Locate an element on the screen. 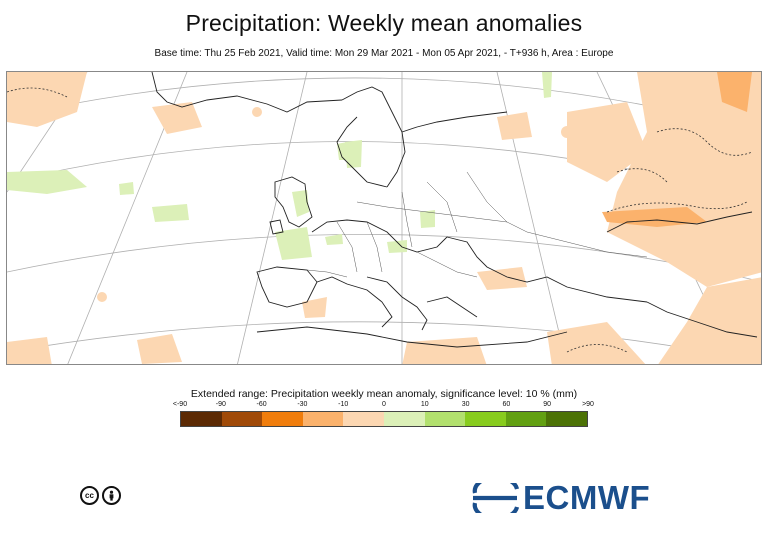 Image resolution: width=768 pixels, height=540 pixels. legend-tick-label: 10 is located at coordinates (424, 404).